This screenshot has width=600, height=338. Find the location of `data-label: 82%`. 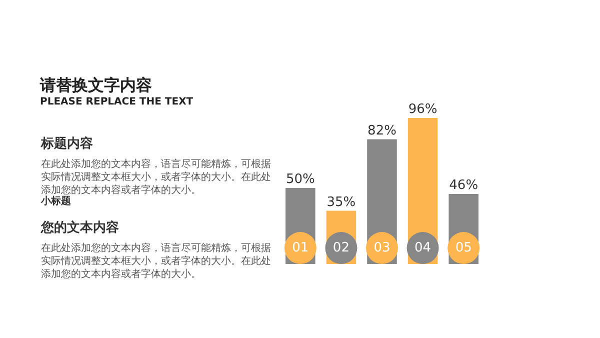

data-label: 82% is located at coordinates (382, 130).